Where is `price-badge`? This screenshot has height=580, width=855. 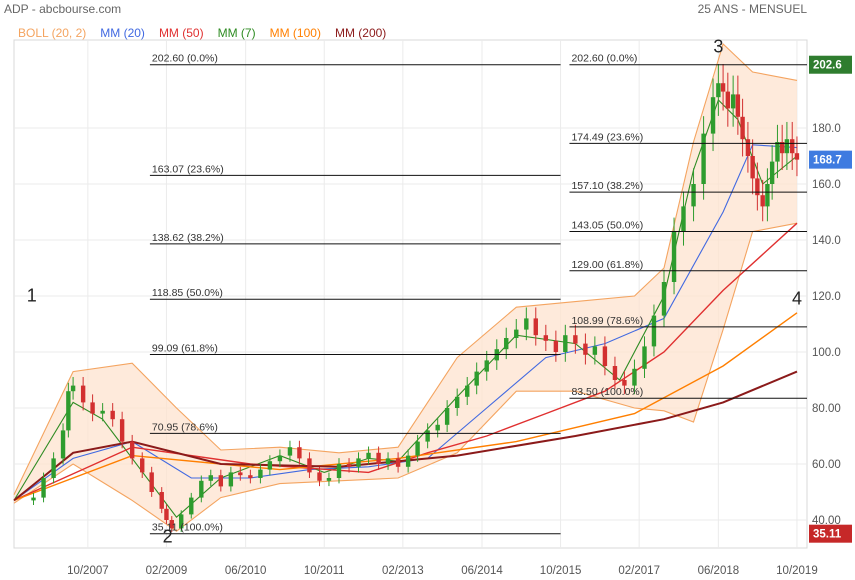
price-badge is located at coordinates (830, 533).